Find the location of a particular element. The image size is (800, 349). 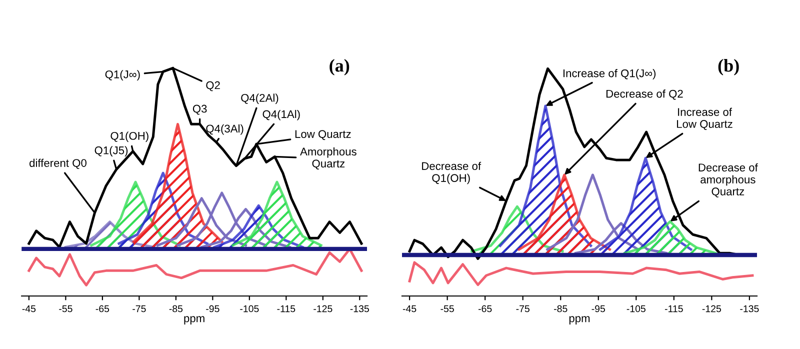

annotation: Decrease of Q2 is located at coordinates (644, 95).